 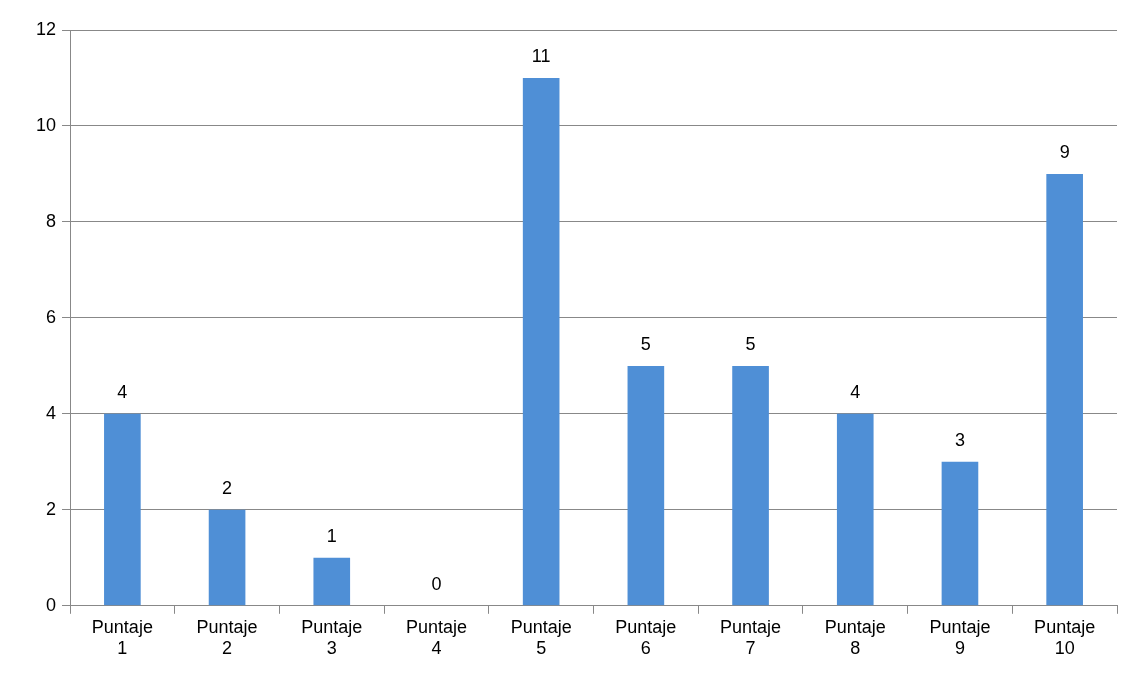 I want to click on x-tick-label: Puntaje 6, so click(x=646, y=637).